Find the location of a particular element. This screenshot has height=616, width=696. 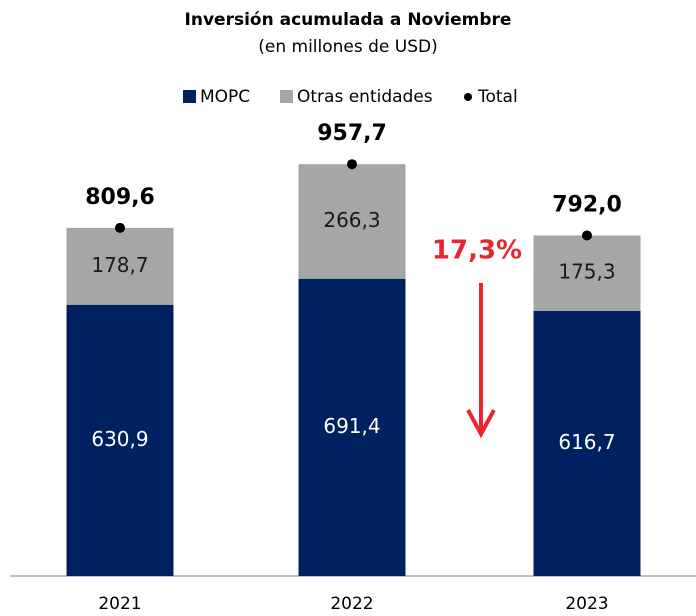

value-label: 175,3 is located at coordinates (586, 272).